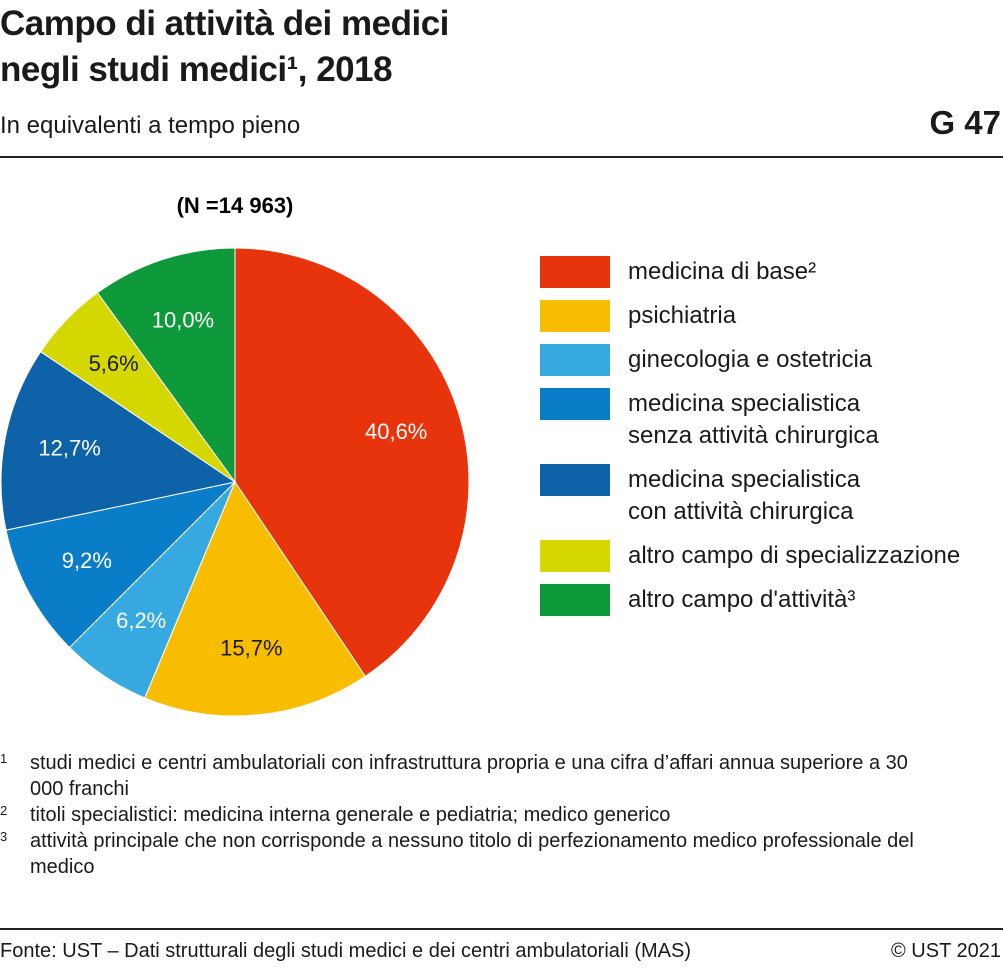 Image resolution: width=1003 pixels, height=970 pixels. Describe the element at coordinates (771, 316) in the screenshot. I see `legend-entry: psichiatria` at that location.